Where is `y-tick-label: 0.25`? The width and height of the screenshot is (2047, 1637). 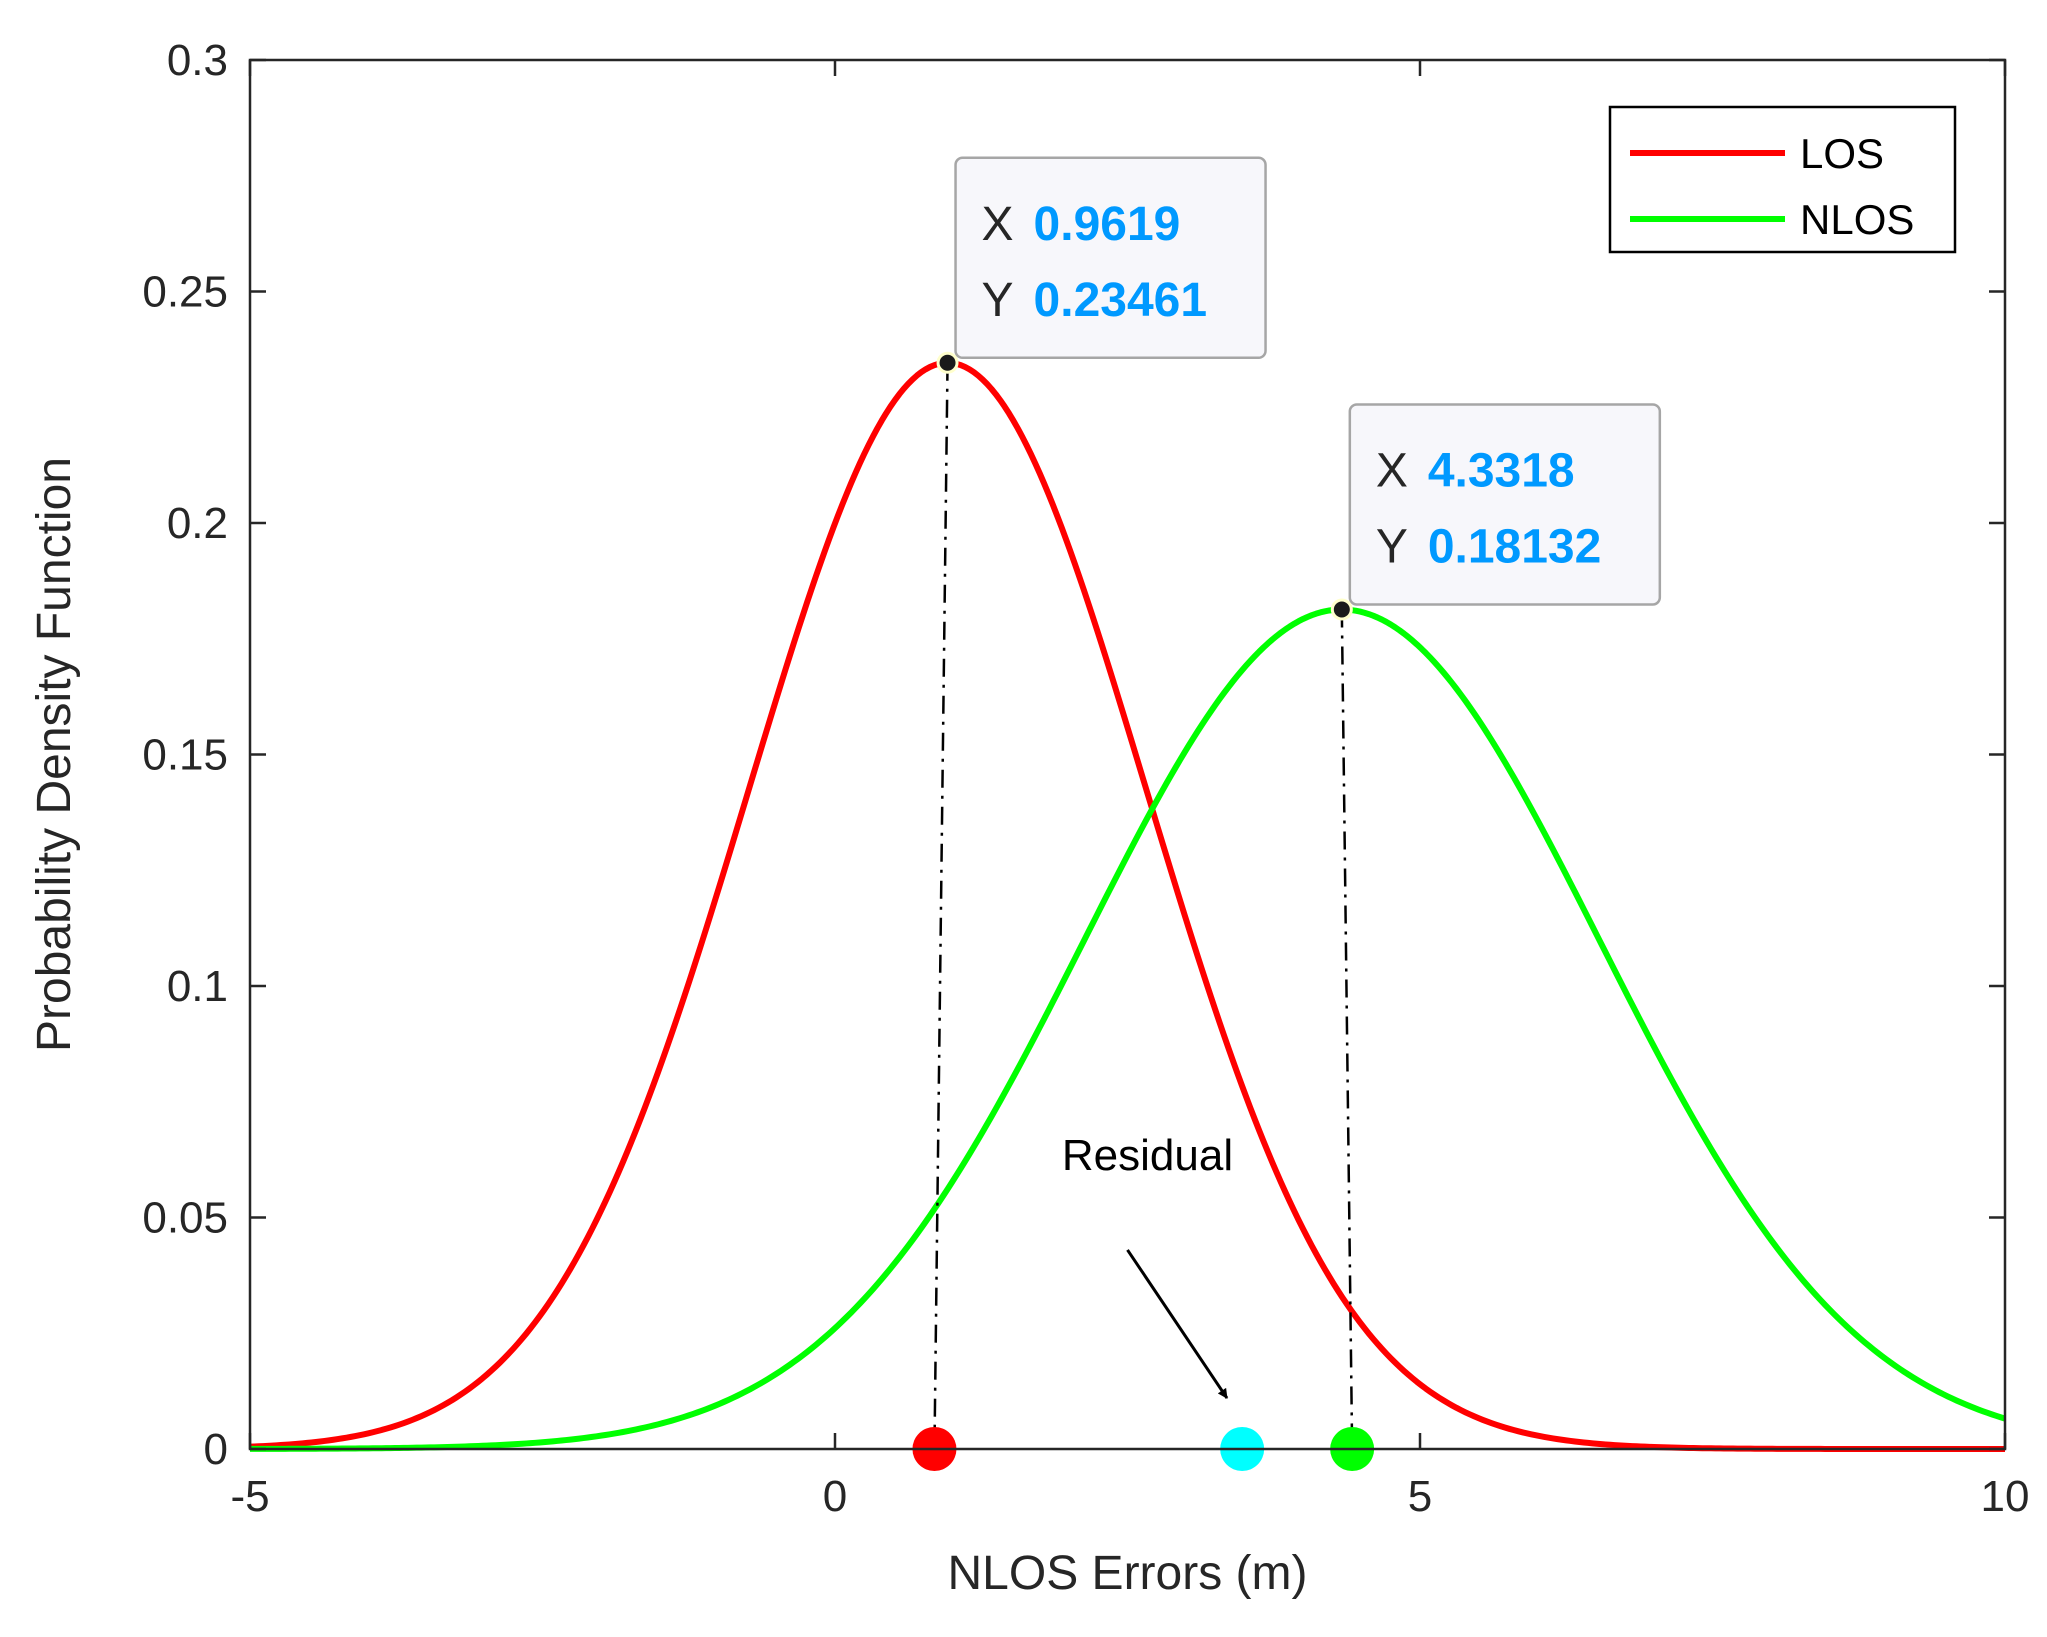
y-tick-label: 0.25 is located at coordinates (185, 292).